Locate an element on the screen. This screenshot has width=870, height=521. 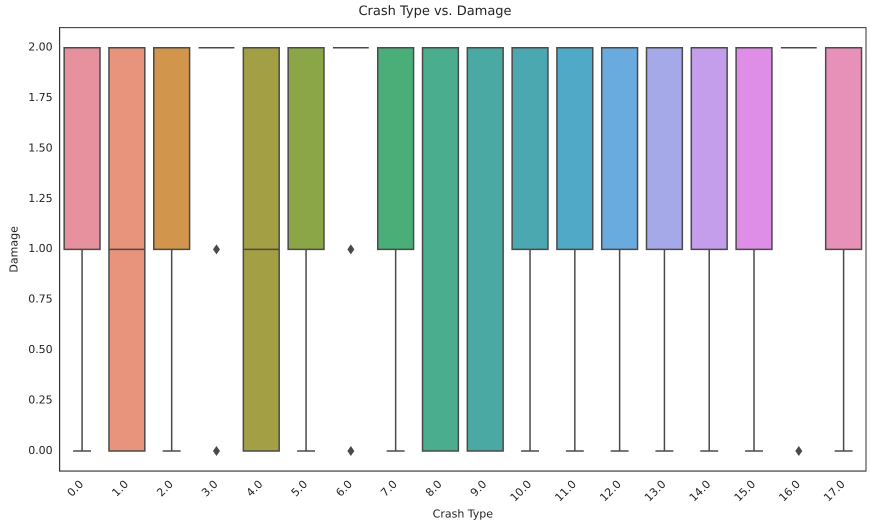
x-tick-label: 9.0 is located at coordinates (479, 489).